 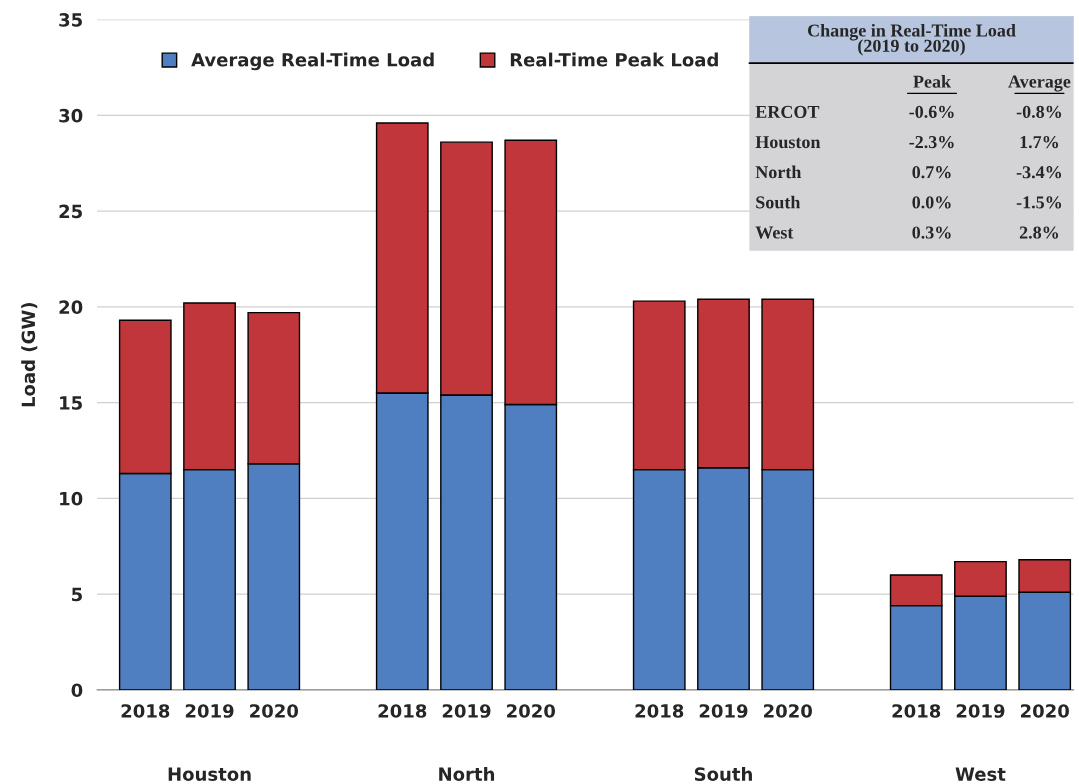 I want to click on legend-label: Real-Time Peak Load, so click(x=614, y=59).